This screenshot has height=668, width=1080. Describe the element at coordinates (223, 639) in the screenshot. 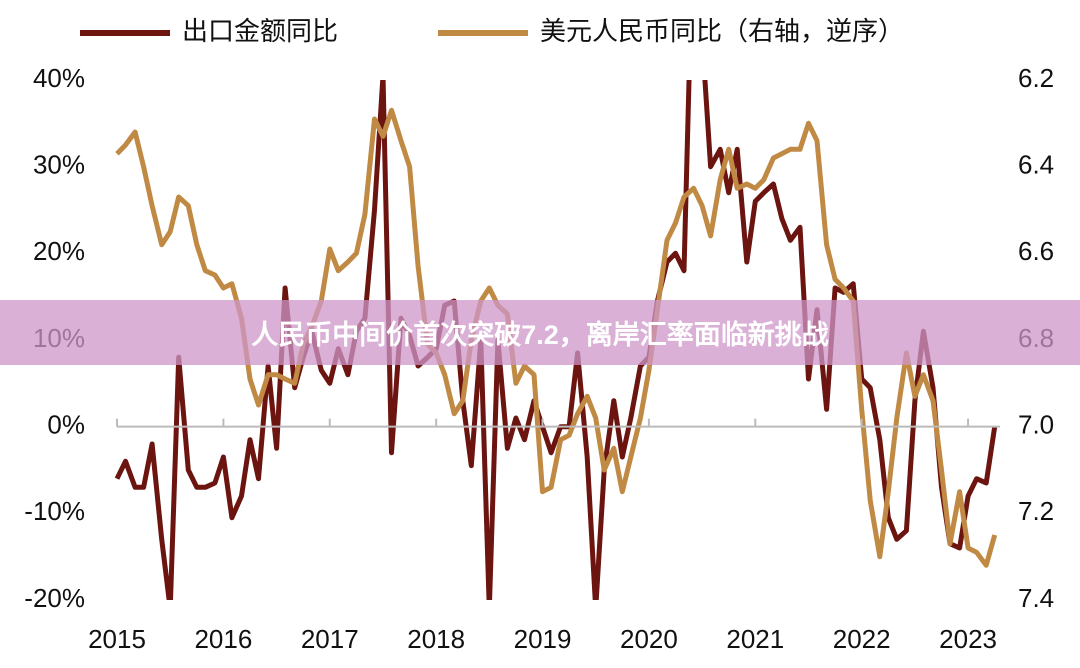

I see `x-tick-label: 2016` at that location.